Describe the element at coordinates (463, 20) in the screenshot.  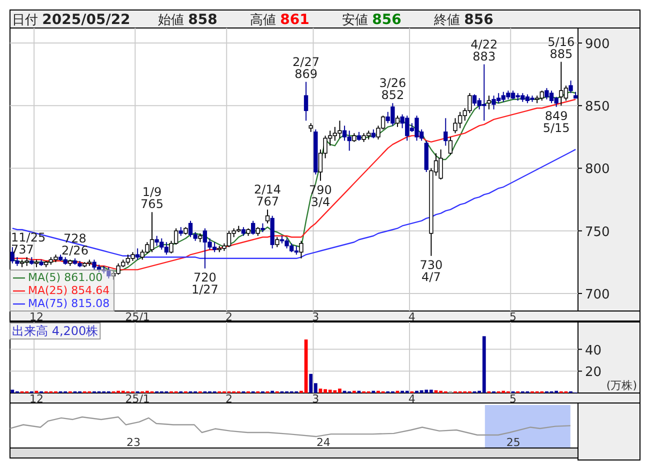
I see `annotation: 終値 856` at that location.